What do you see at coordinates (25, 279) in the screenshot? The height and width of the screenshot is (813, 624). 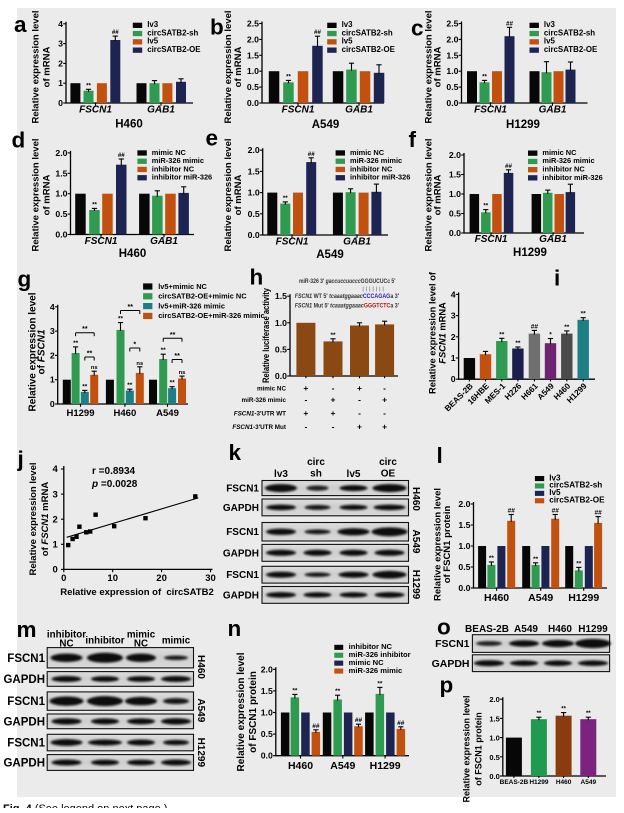 I see `svg-text: g` at bounding box center [25, 279].